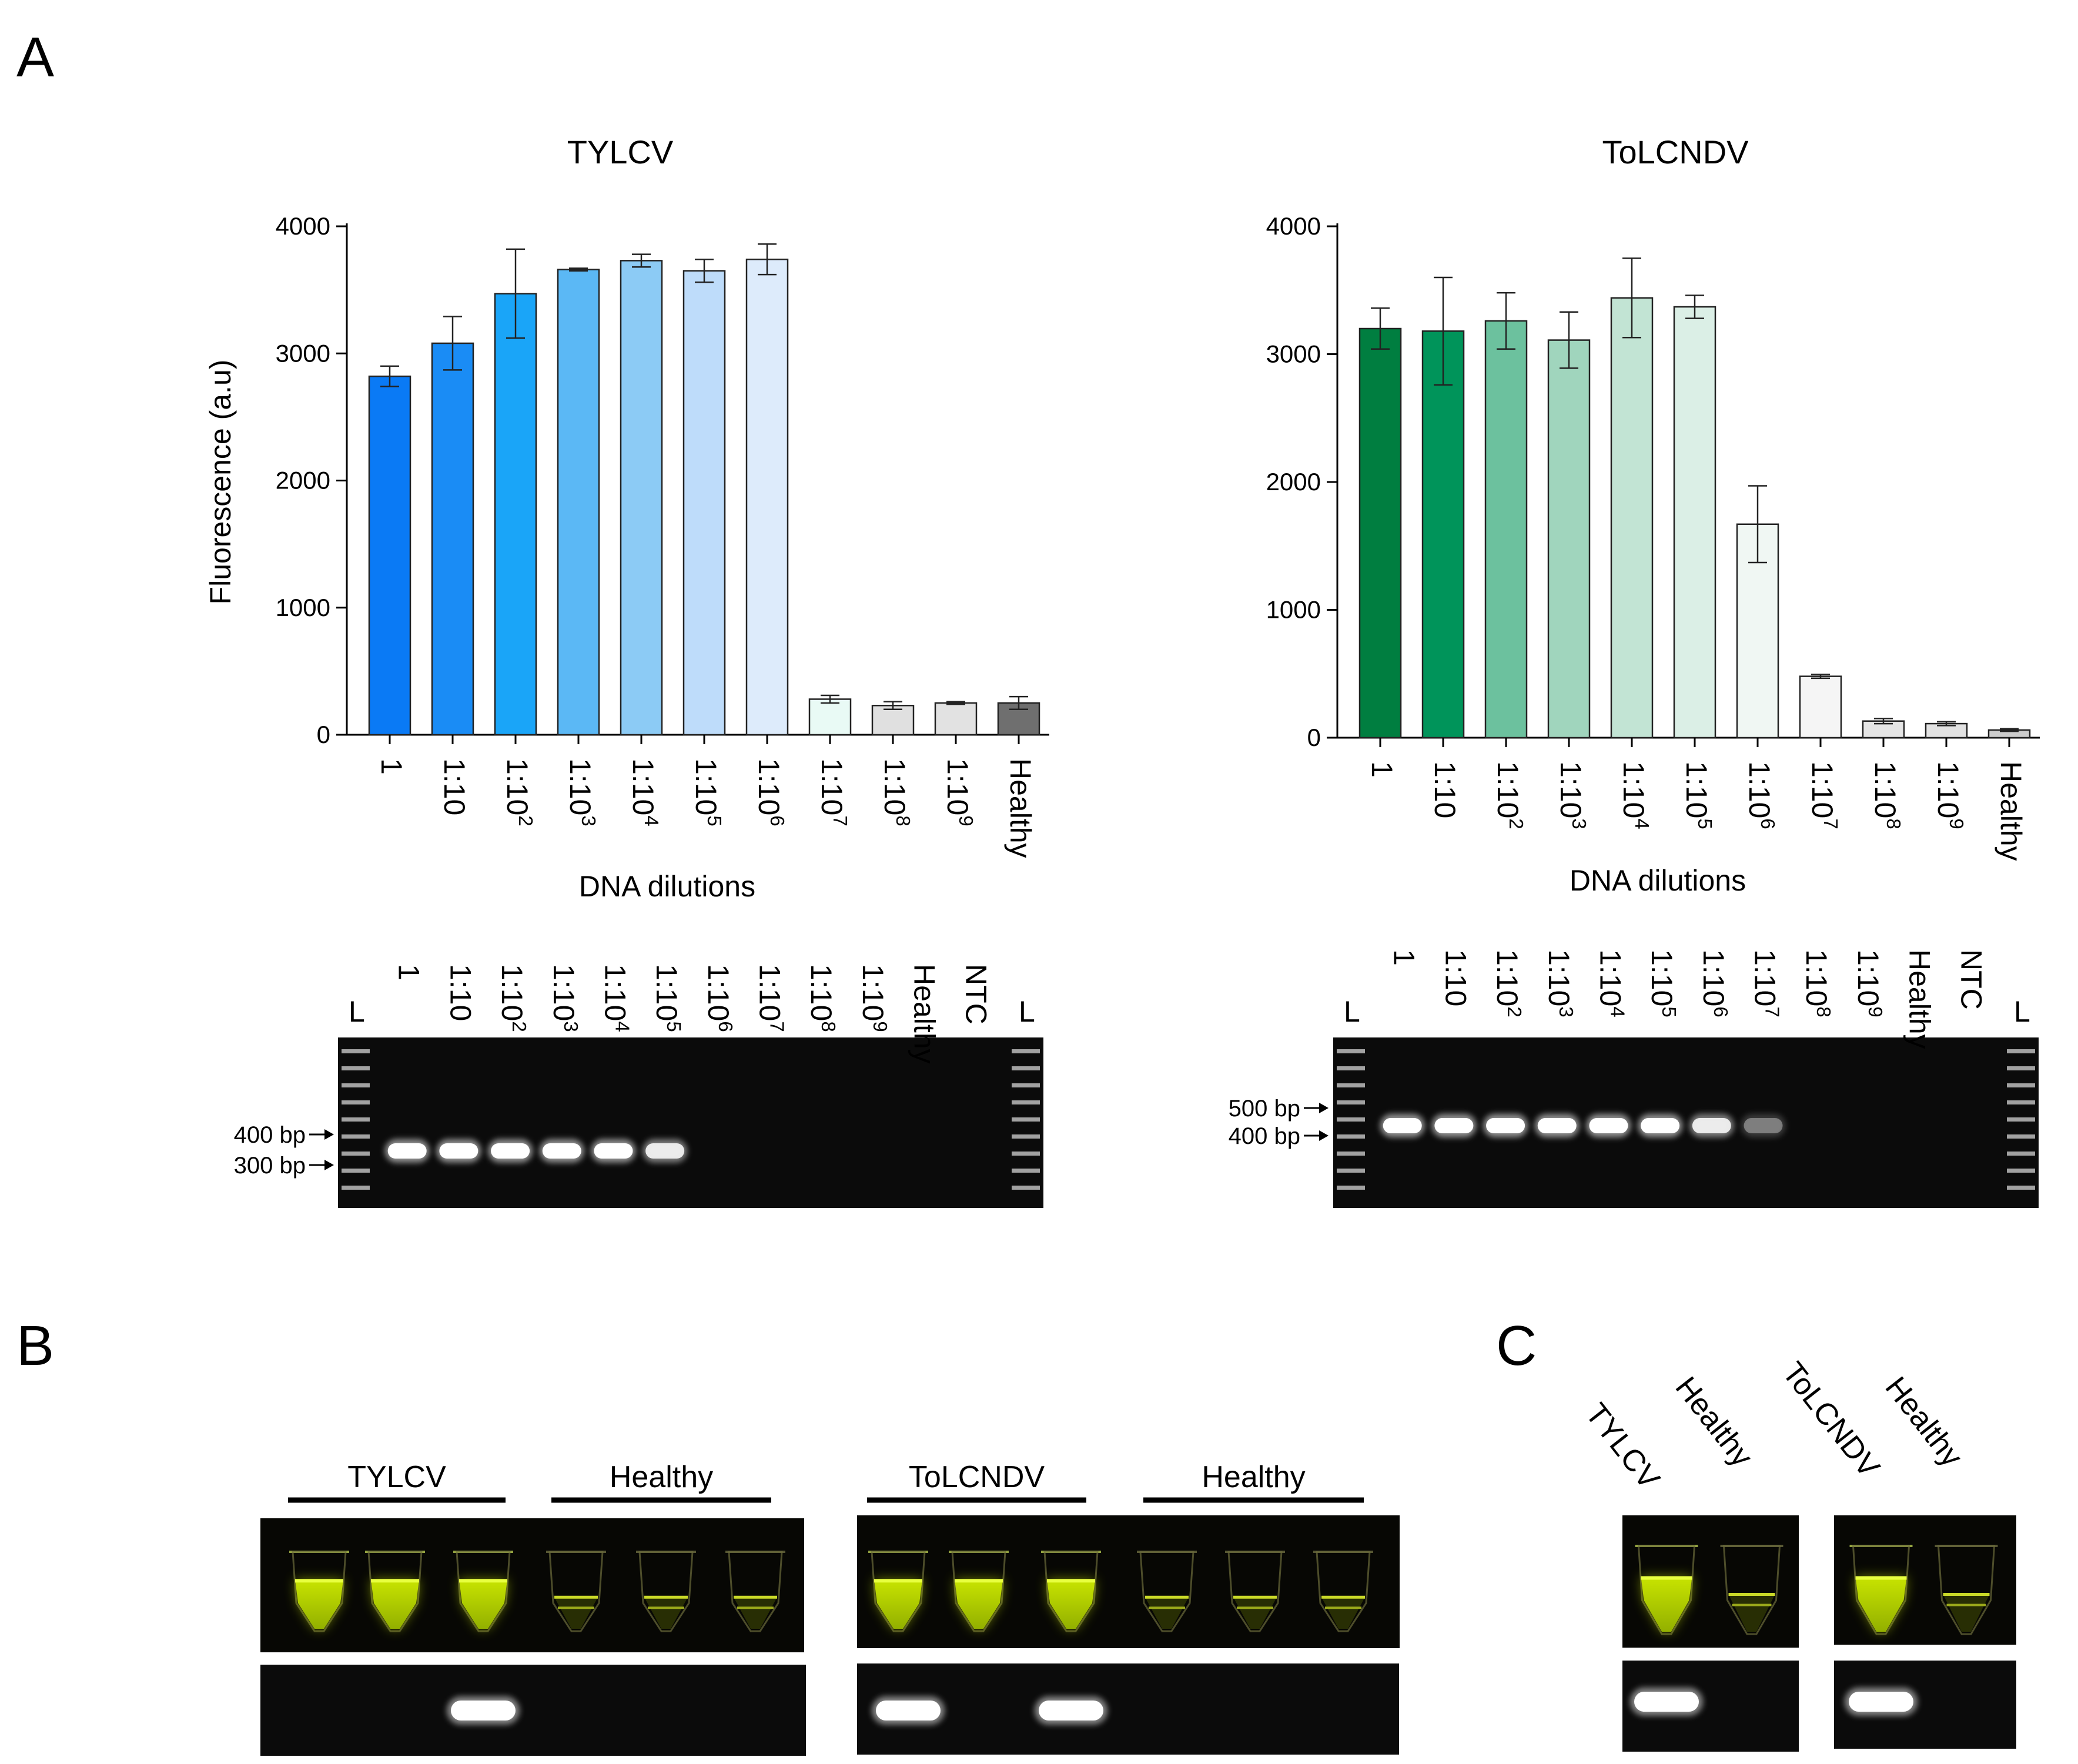 This screenshot has height=1764, width=2078. What do you see at coordinates (976, 994) in the screenshot?
I see `lane-label: NTC` at bounding box center [976, 994].